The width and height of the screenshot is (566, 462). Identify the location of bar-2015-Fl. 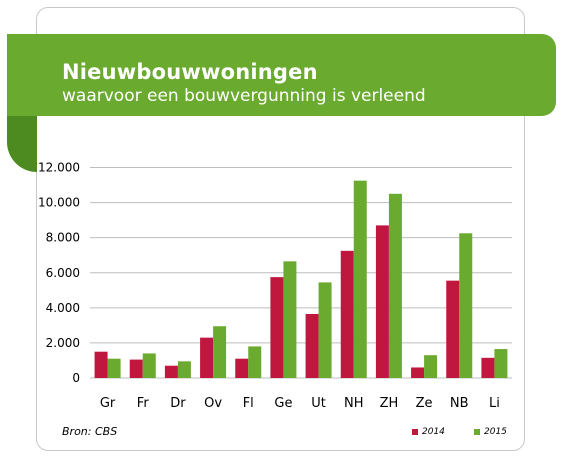
(255, 362).